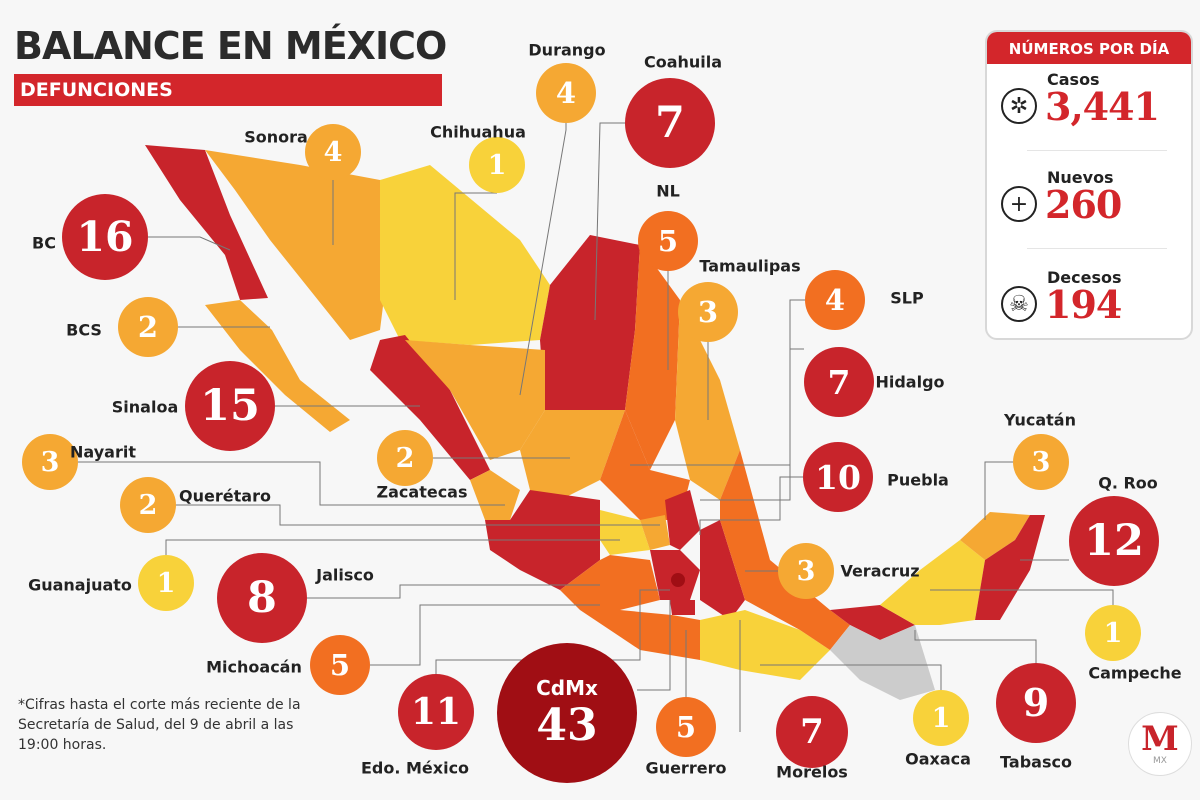 The height and width of the screenshot is (800, 1200). I want to click on bubble-bcs: 2, so click(148, 327).